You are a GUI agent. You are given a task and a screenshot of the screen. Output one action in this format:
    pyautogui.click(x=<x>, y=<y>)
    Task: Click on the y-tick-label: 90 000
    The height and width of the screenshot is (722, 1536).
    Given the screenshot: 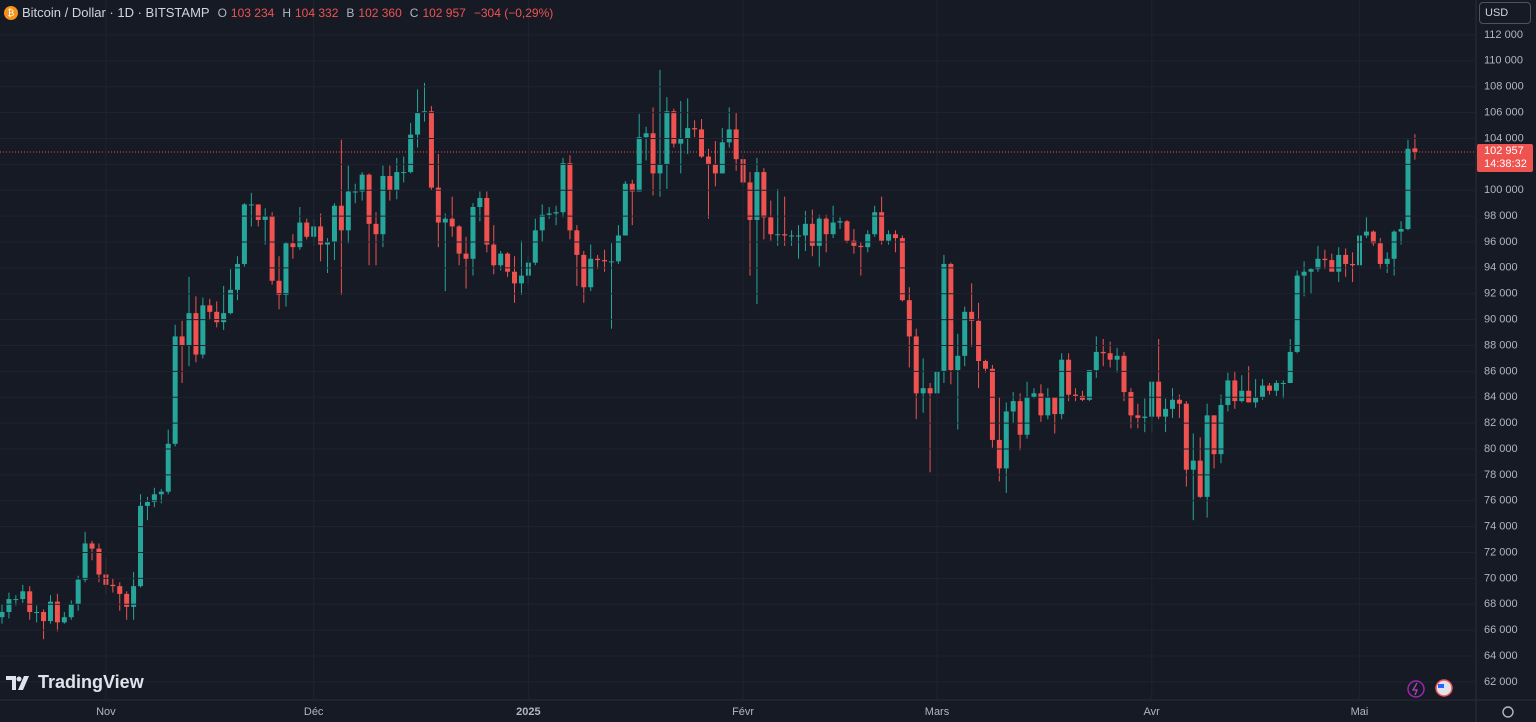 What is the action you would take?
    pyautogui.click(x=1501, y=319)
    